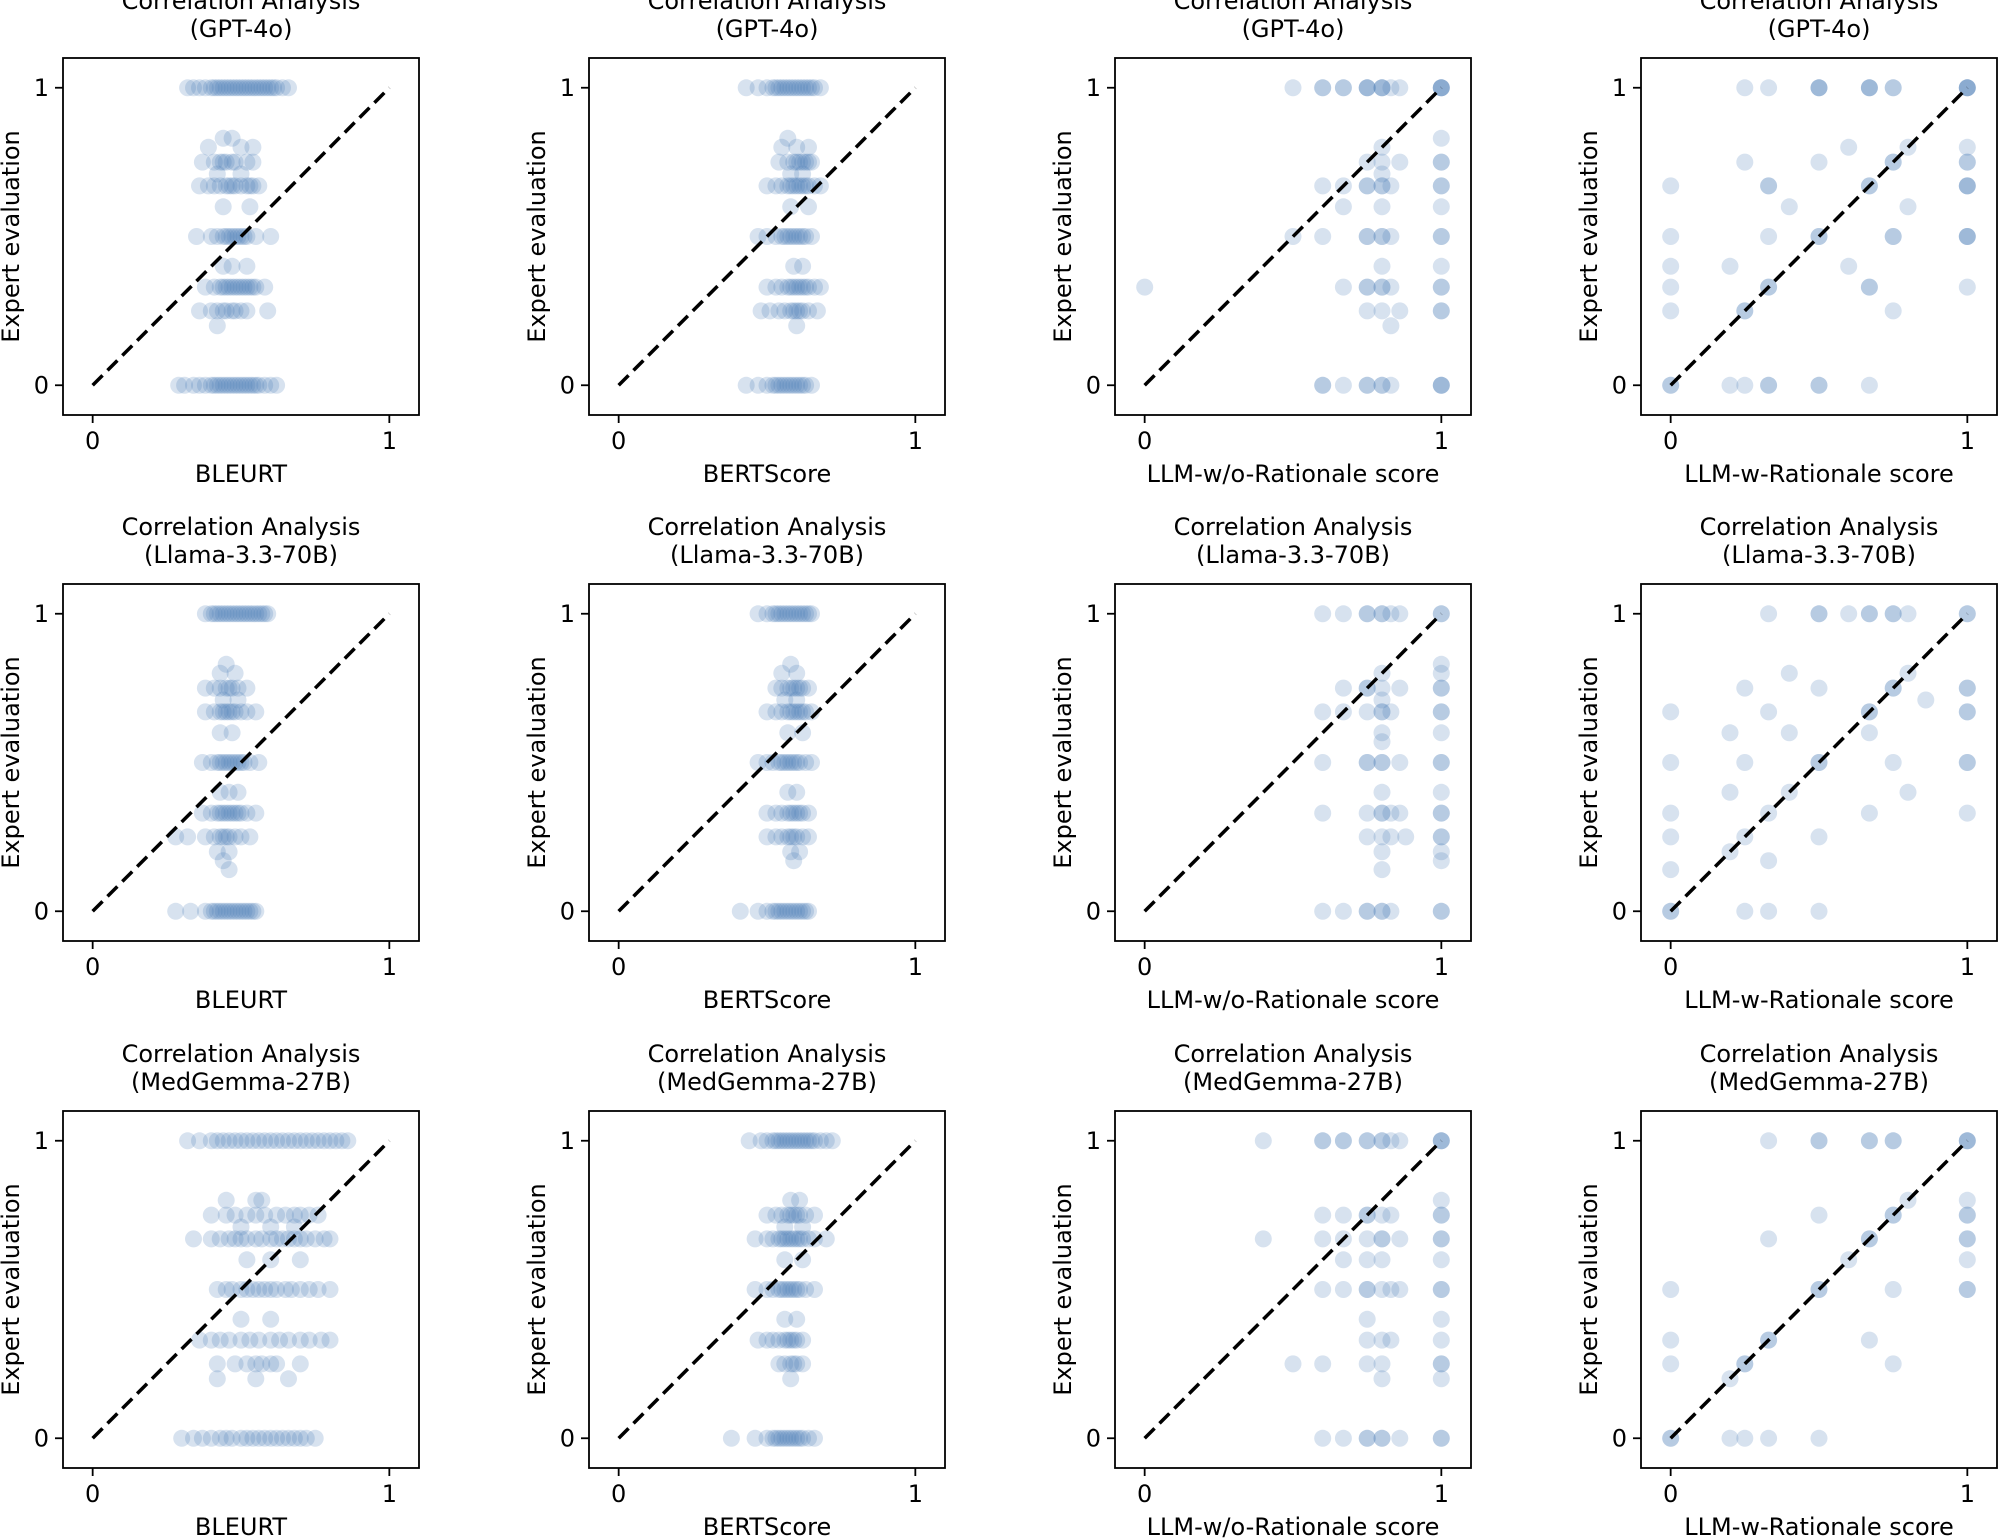 This screenshot has width=2000, height=1539. Describe the element at coordinates (241, 555) in the screenshot. I see `chart-subtitle: (Llama-3.3-70B)` at that location.